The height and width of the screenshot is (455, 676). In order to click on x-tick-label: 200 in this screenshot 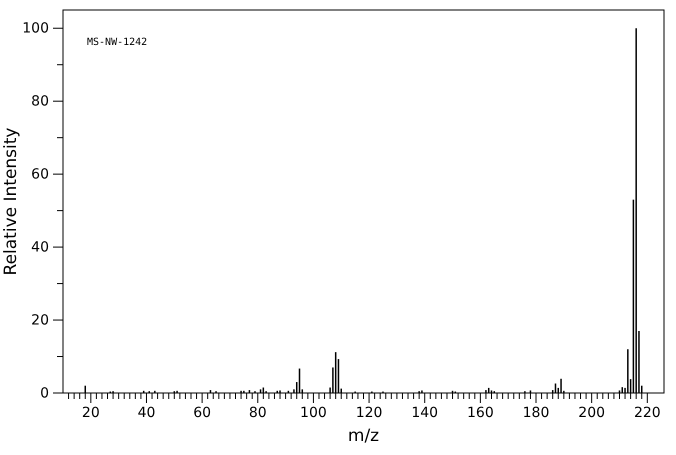, I will do `click(592, 412)`.